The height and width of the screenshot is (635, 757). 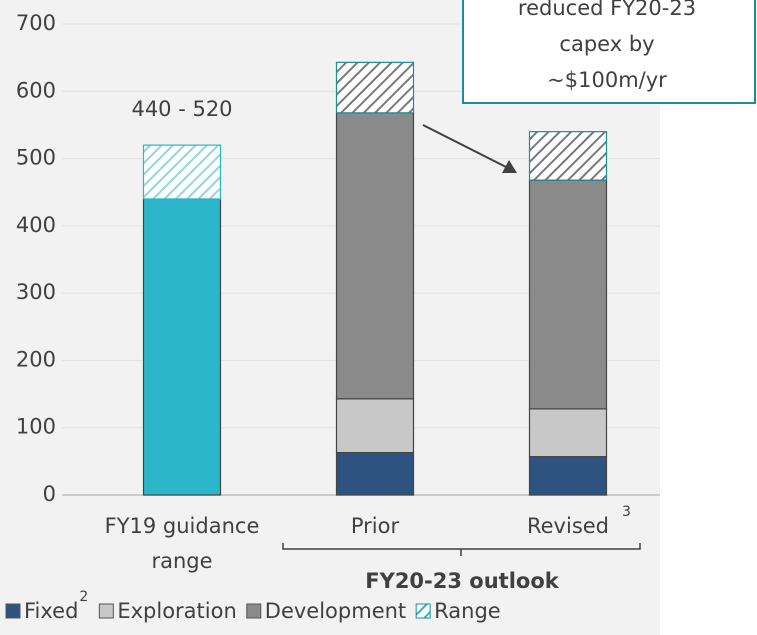 I want to click on legend-label: Development, so click(x=335, y=611).